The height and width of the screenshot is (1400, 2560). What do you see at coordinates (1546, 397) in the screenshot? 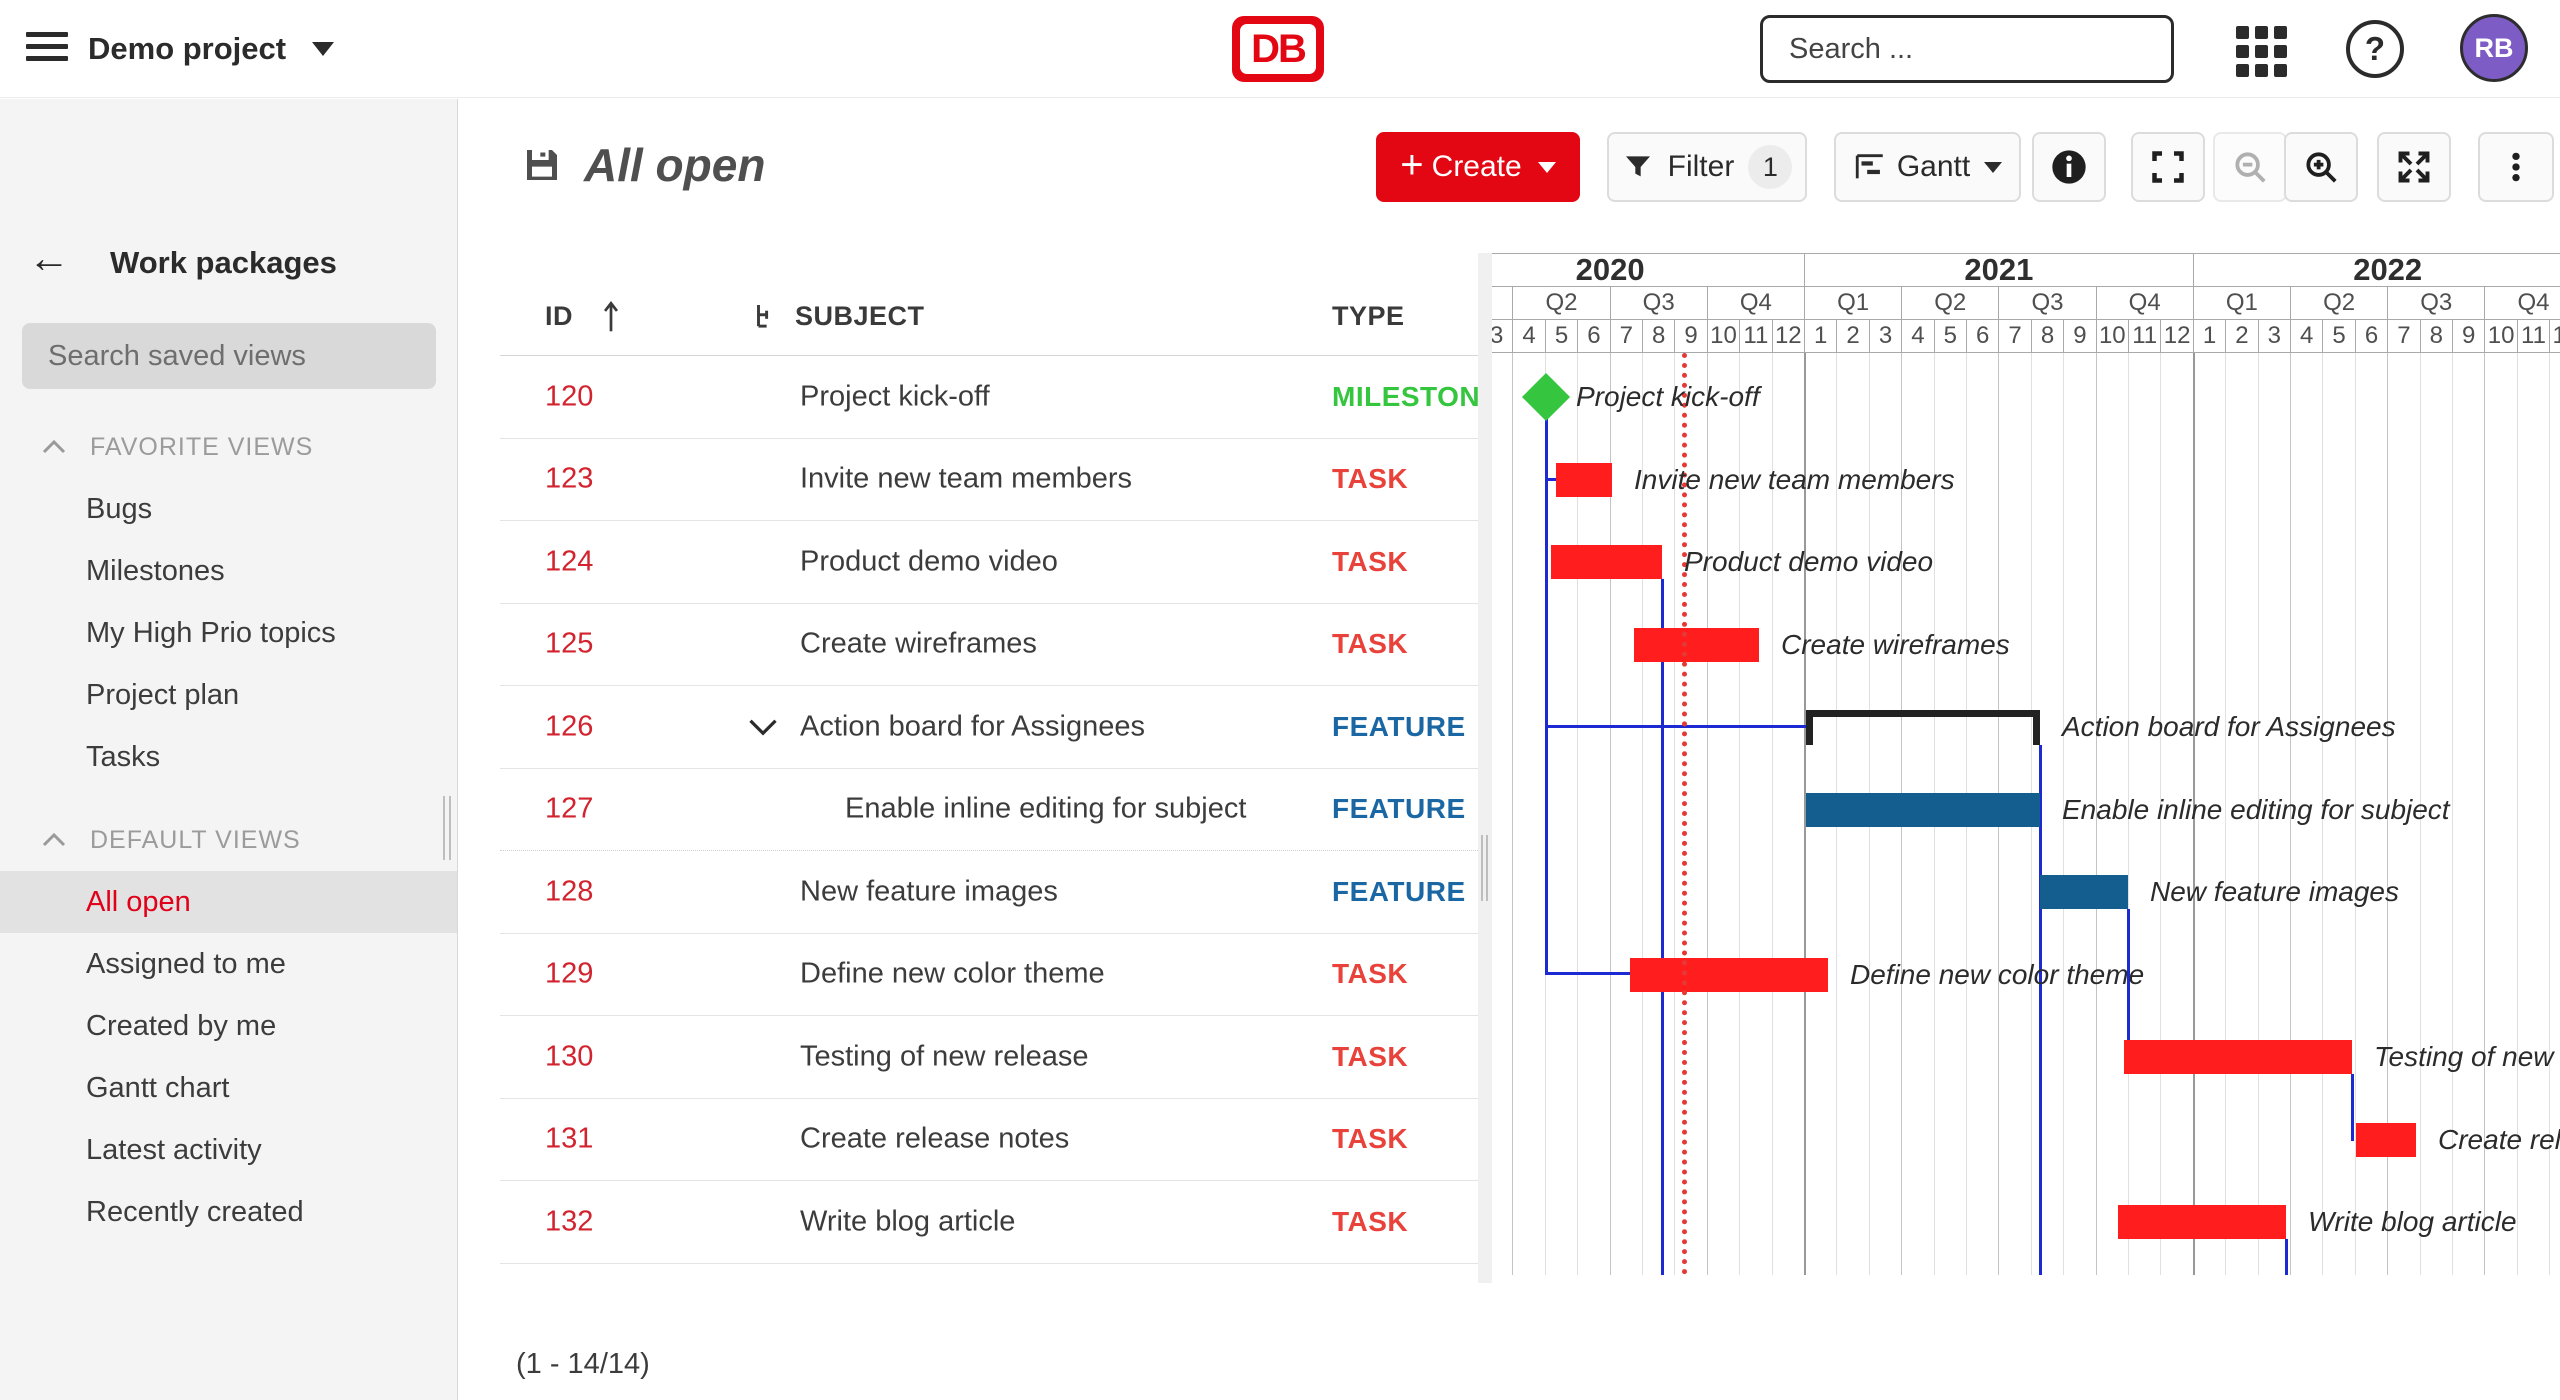
I see `gantt-milestone-diamond` at bounding box center [1546, 397].